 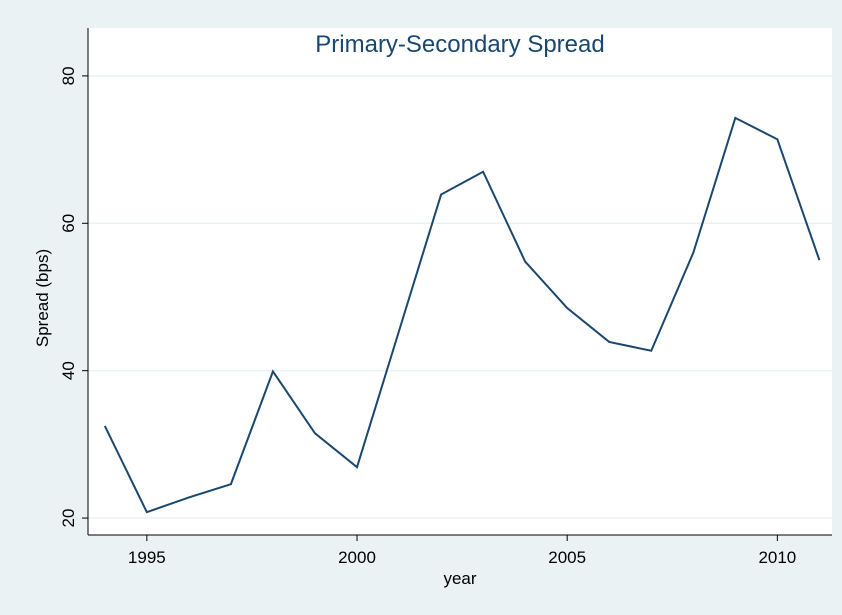 What do you see at coordinates (68, 223) in the screenshot?
I see `y-tick-label: 60` at bounding box center [68, 223].